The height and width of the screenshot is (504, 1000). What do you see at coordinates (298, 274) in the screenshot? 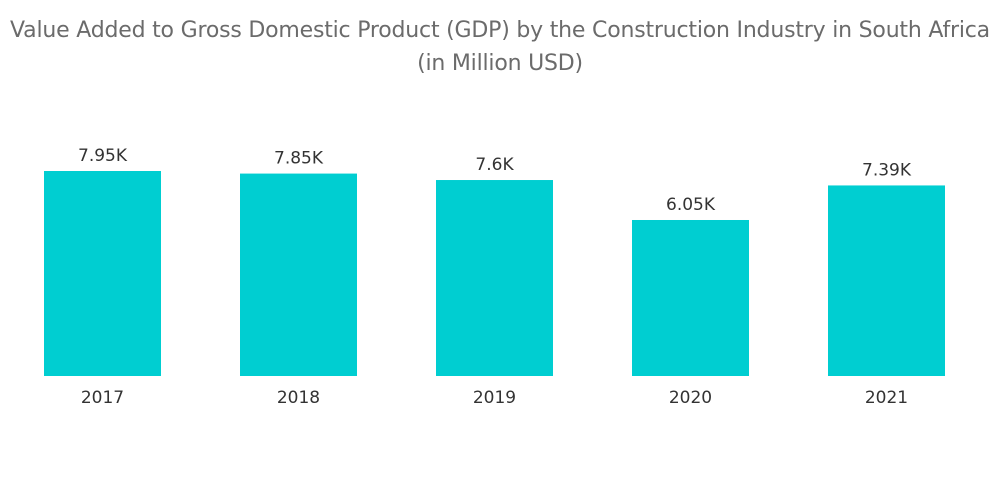
I see `bar-2018` at bounding box center [298, 274].